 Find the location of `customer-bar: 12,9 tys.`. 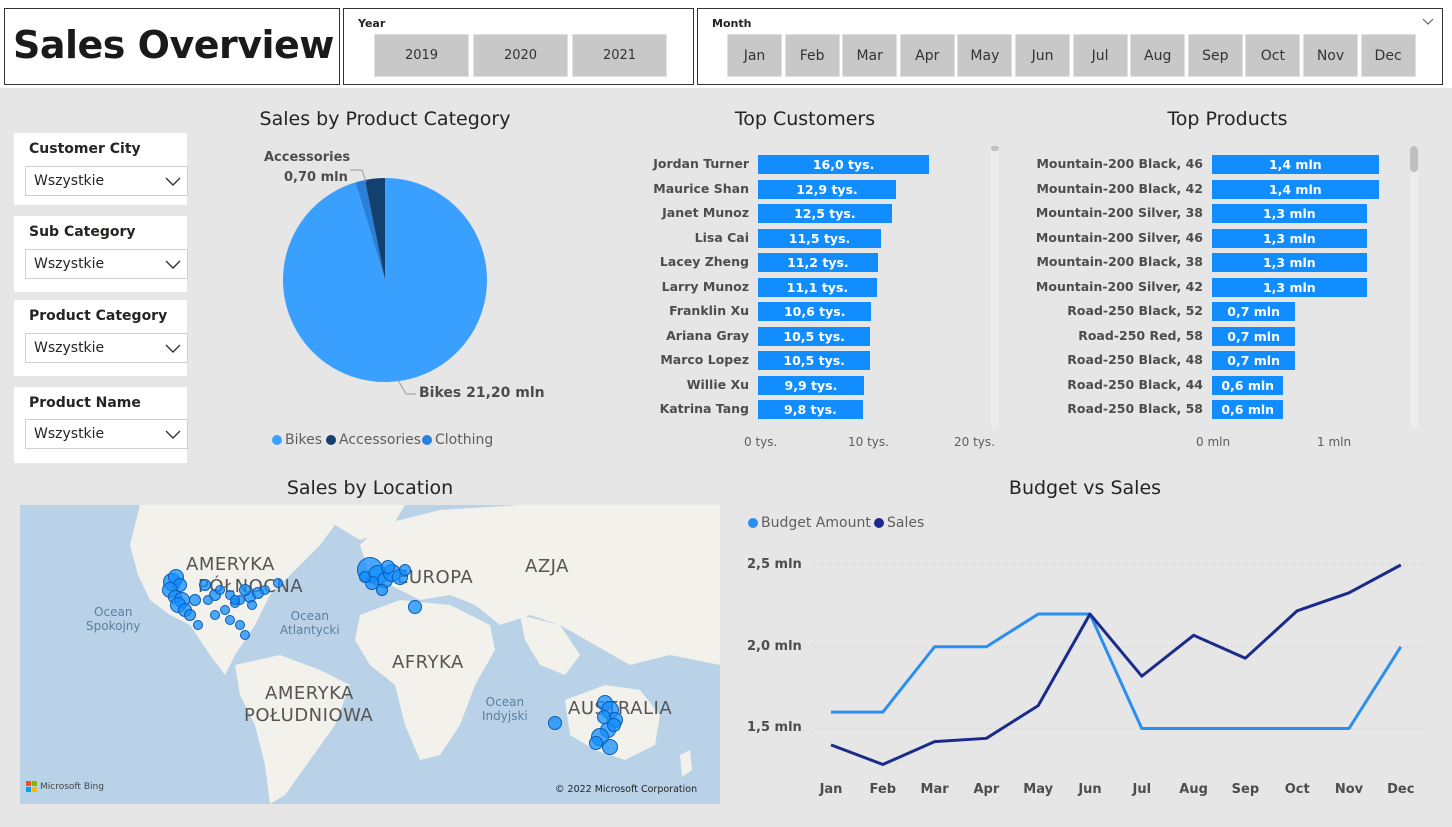

customer-bar: 12,9 tys. is located at coordinates (827, 189).